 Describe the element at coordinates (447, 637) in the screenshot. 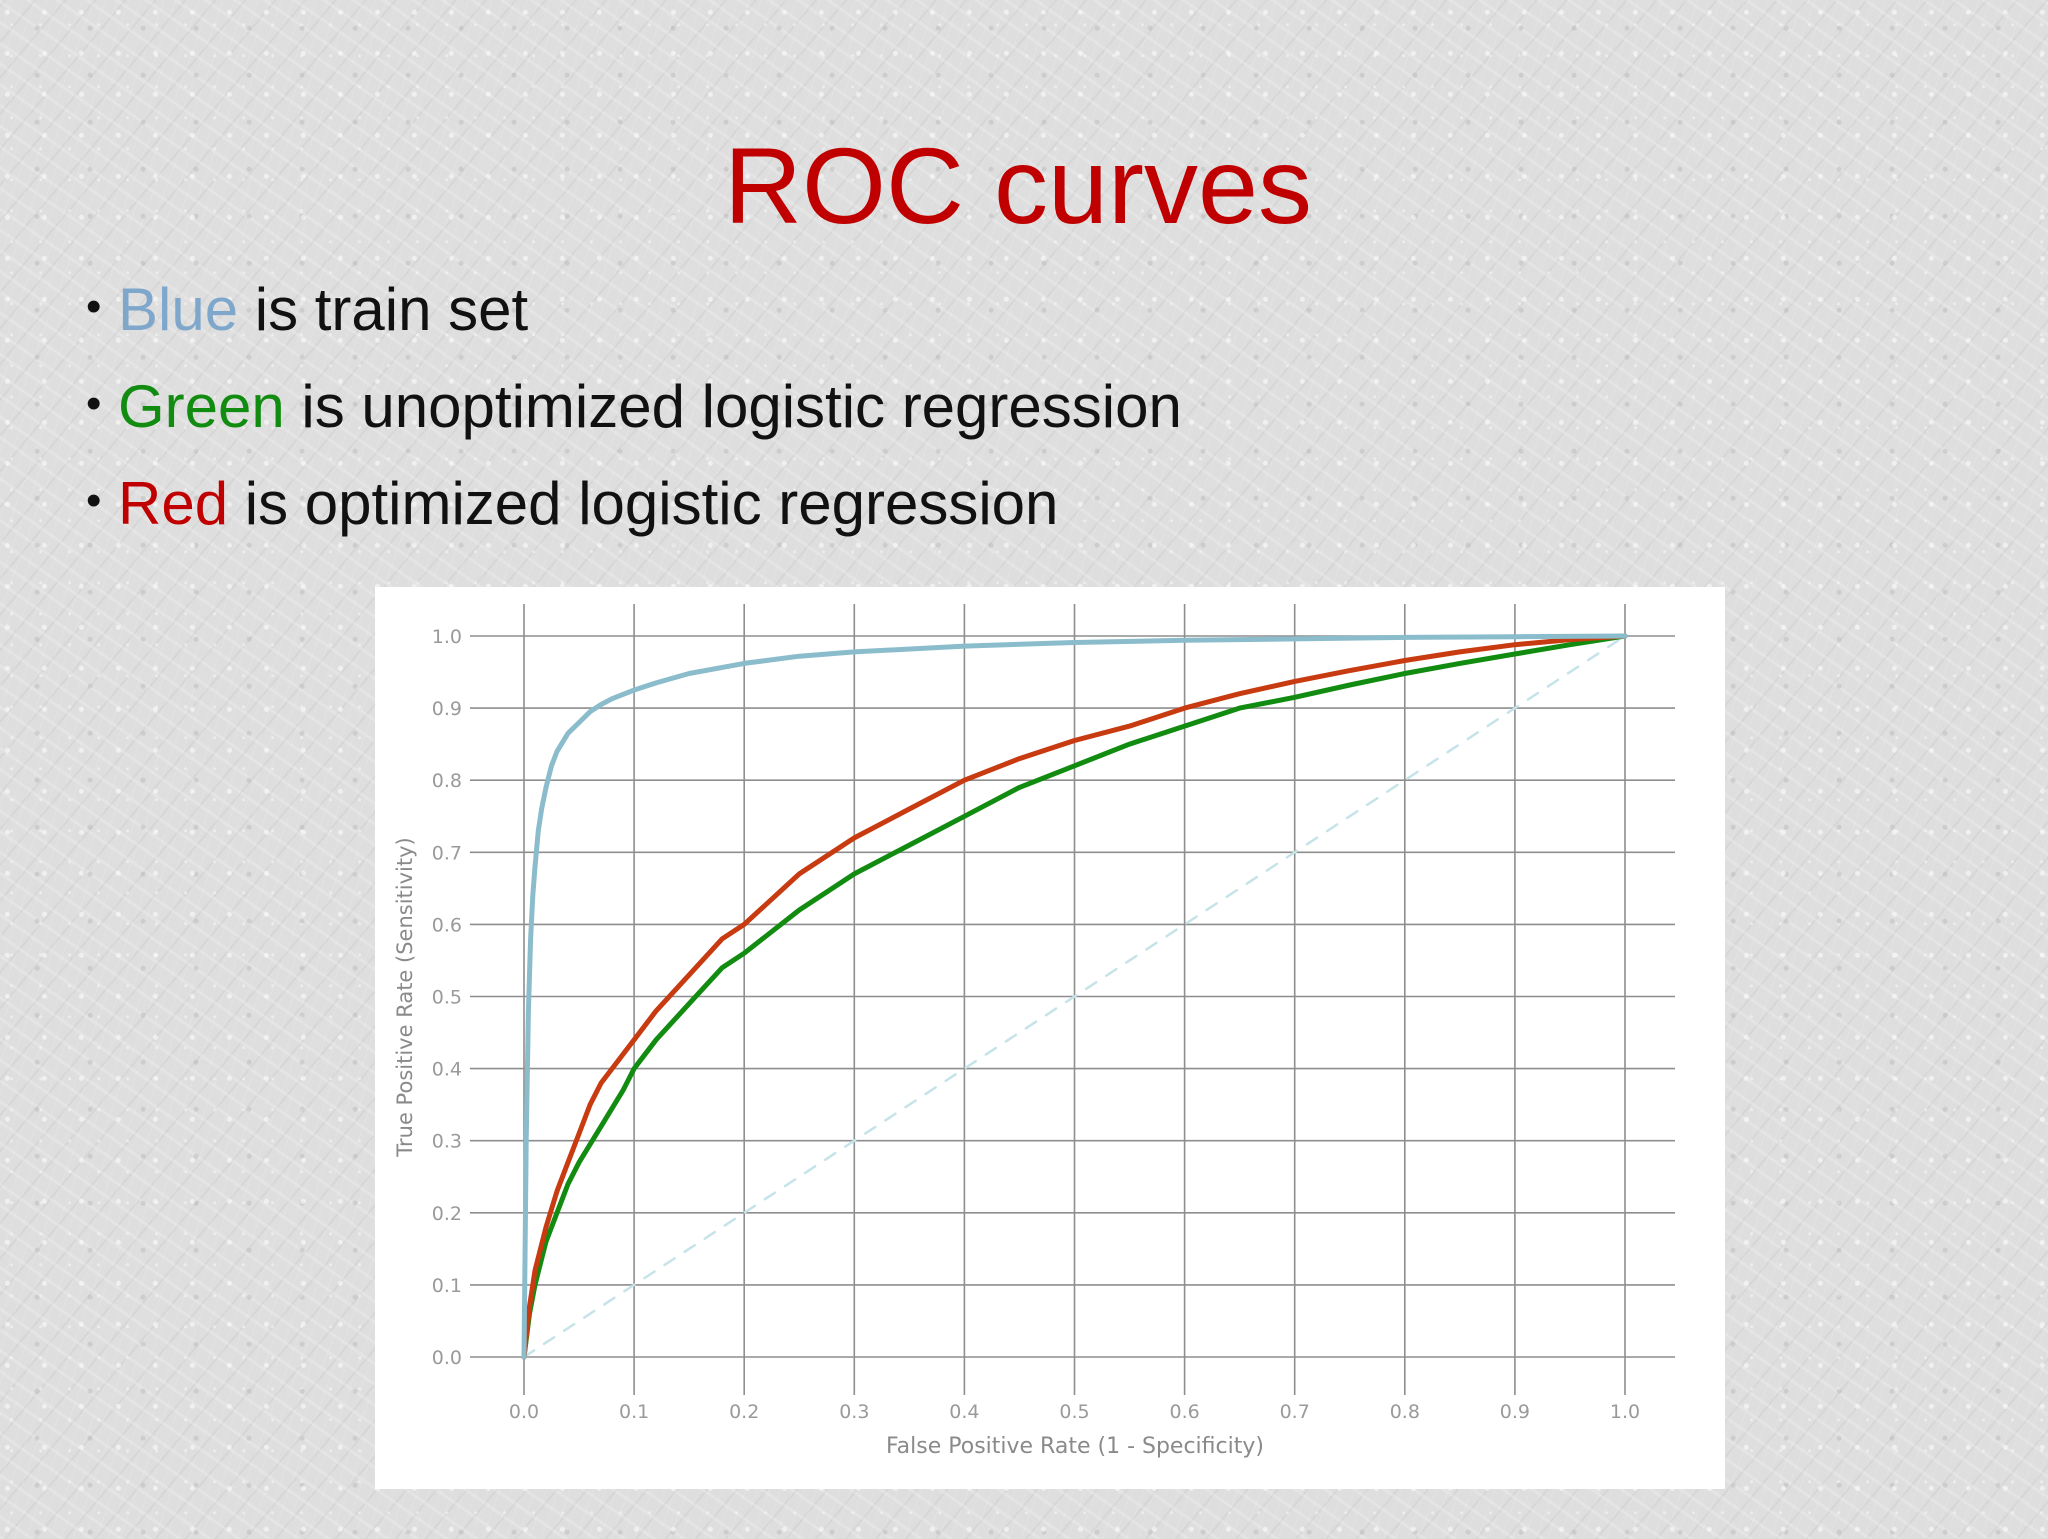

I see `y-tick-label: 1.0` at that location.